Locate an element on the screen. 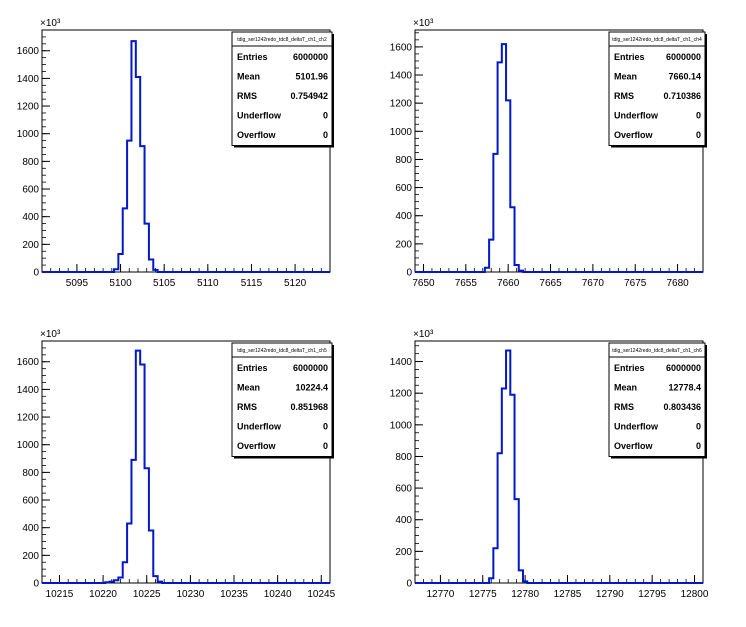 This screenshot has height=627, width=746. x-tick-label: 5120 is located at coordinates (295, 283).